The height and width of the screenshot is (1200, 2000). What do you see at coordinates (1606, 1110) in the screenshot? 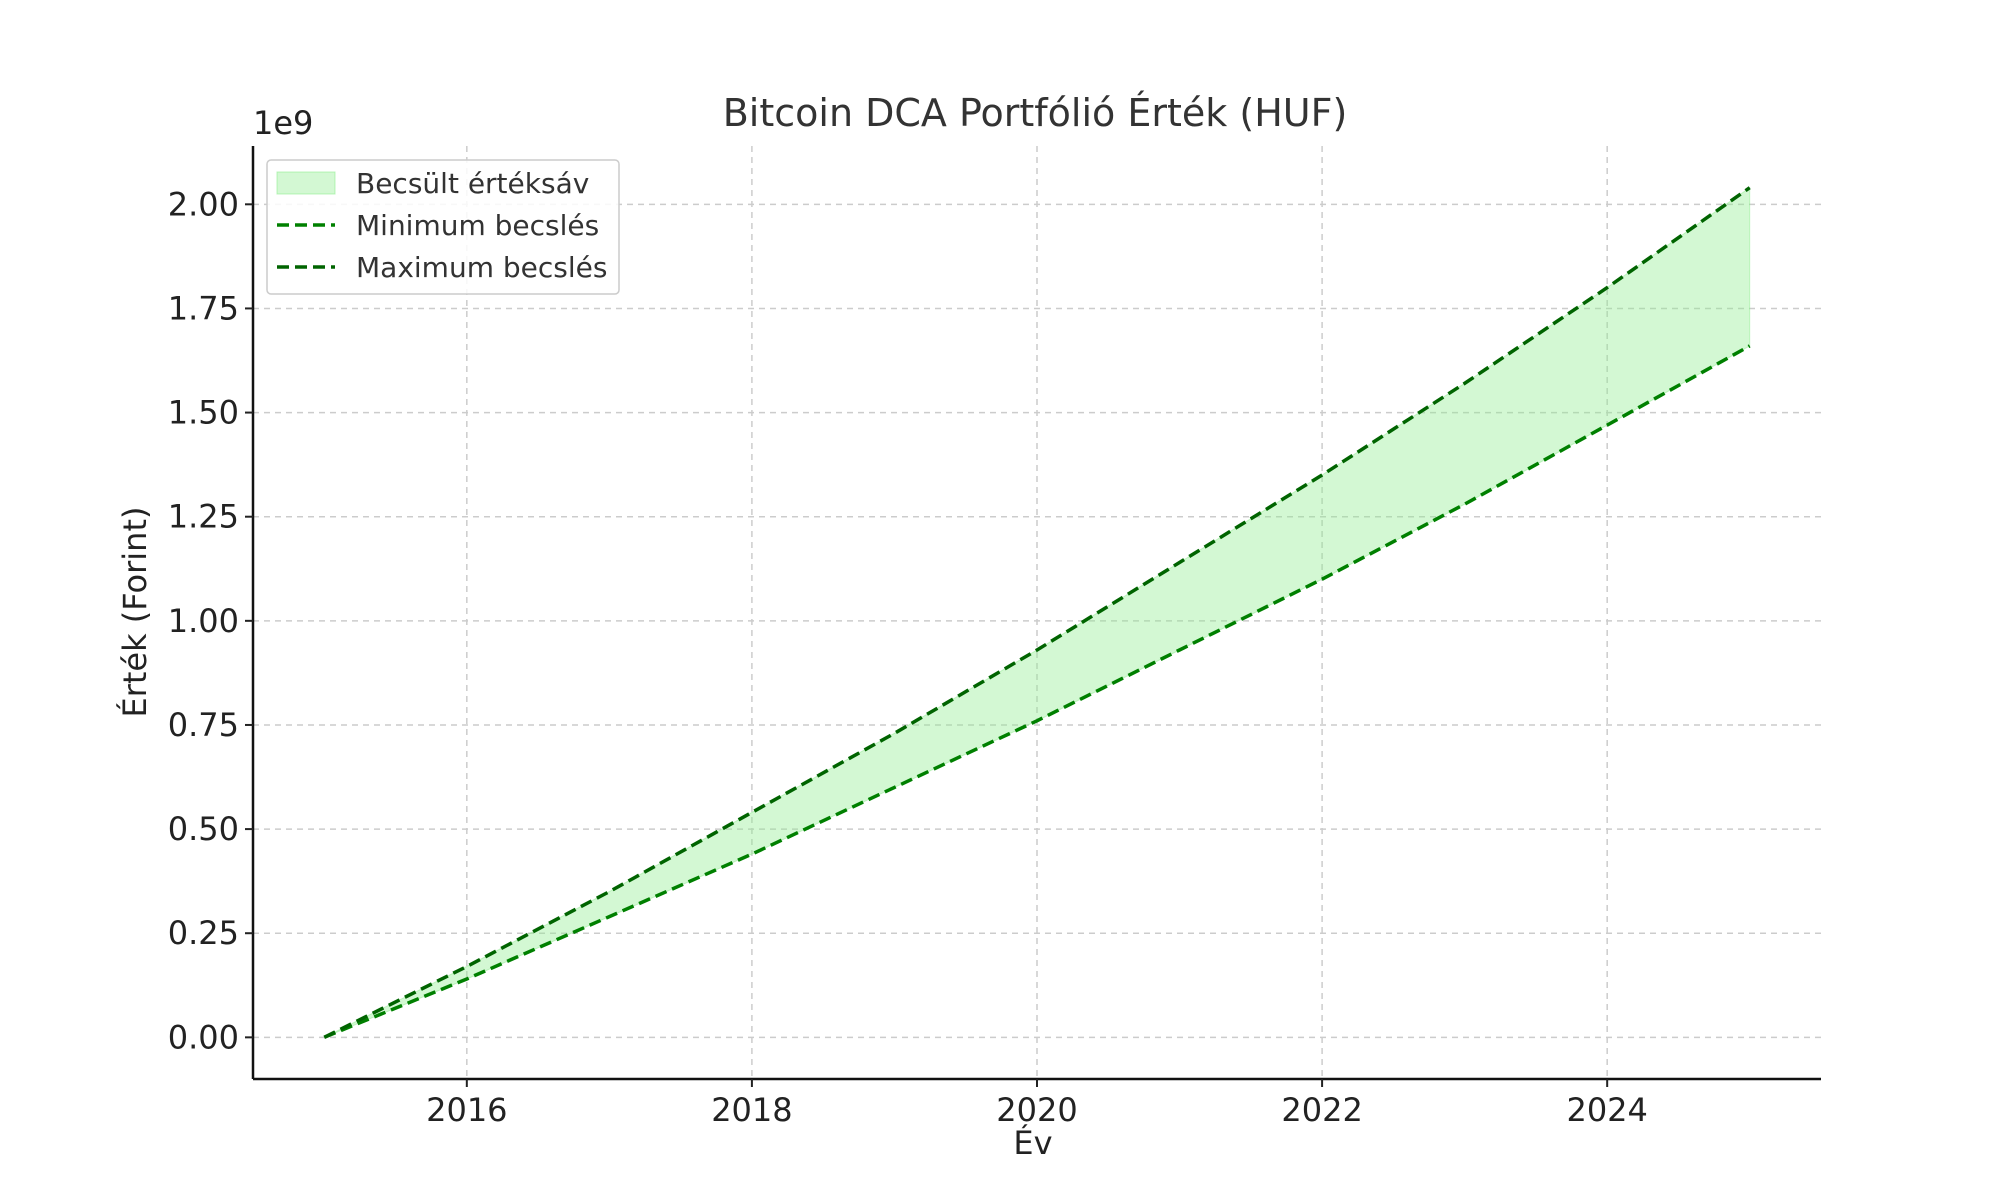
I see `x-tick-label: 2024` at bounding box center [1606, 1110].